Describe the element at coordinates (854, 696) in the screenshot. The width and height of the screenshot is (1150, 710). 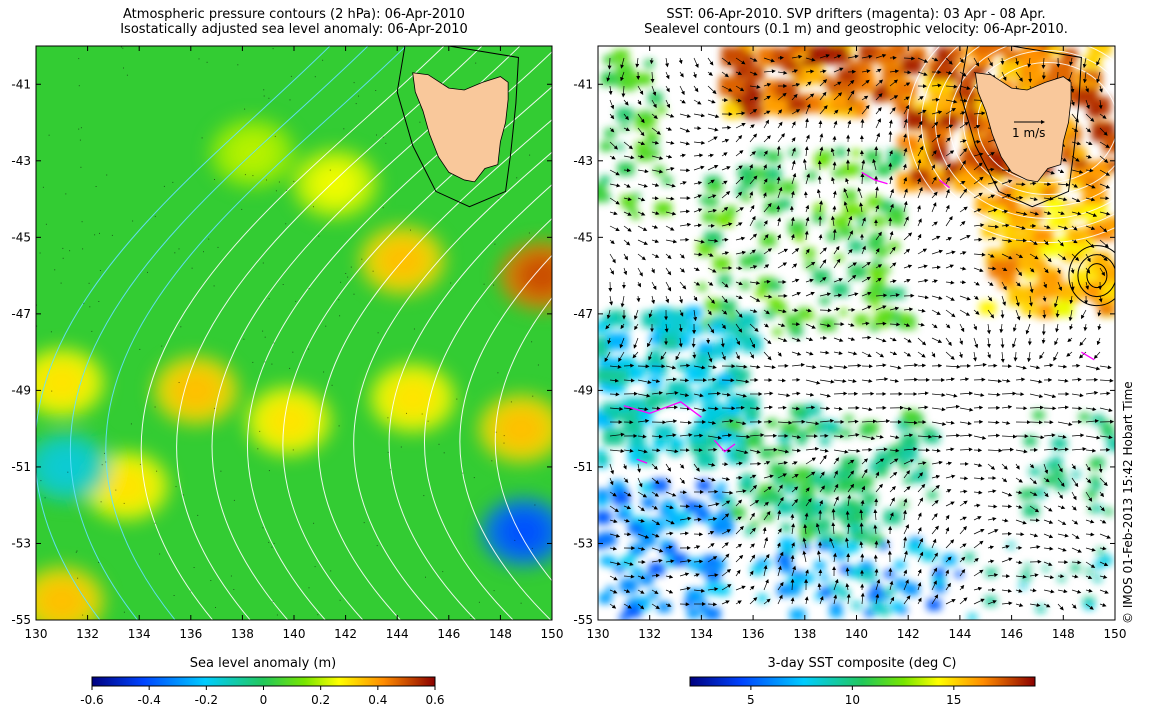
I see `right-colorbar-ticks: 5 10 15` at that location.